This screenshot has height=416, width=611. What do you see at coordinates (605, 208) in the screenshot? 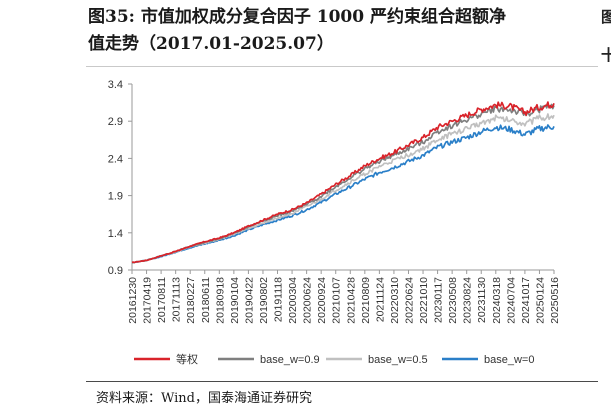
I see `adjacent-column-edge: 图 十` at bounding box center [605, 208].